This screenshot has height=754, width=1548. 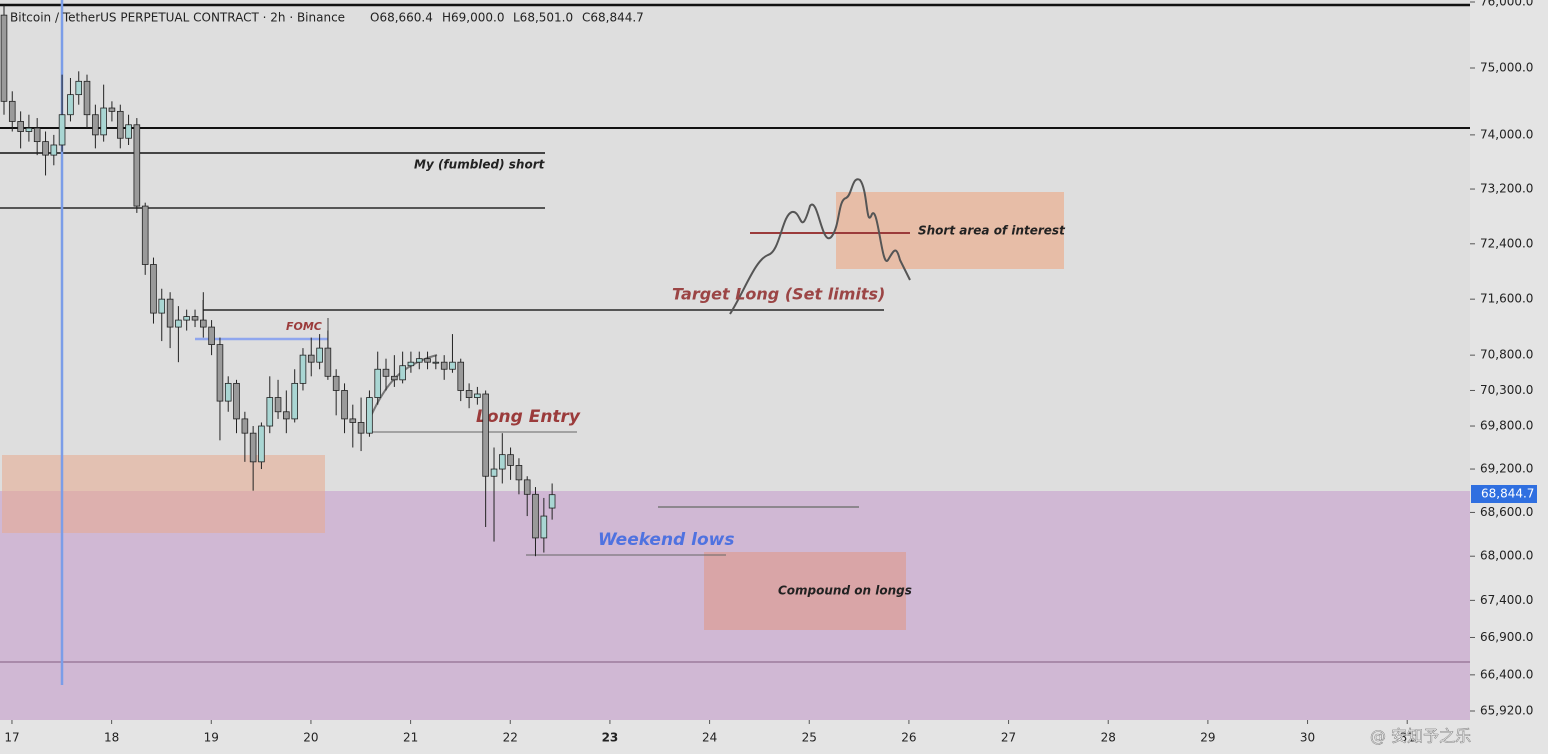 What do you see at coordinates (1506, 243) in the screenshot?
I see `y-tick-label: 72,400.0` at bounding box center [1506, 243].